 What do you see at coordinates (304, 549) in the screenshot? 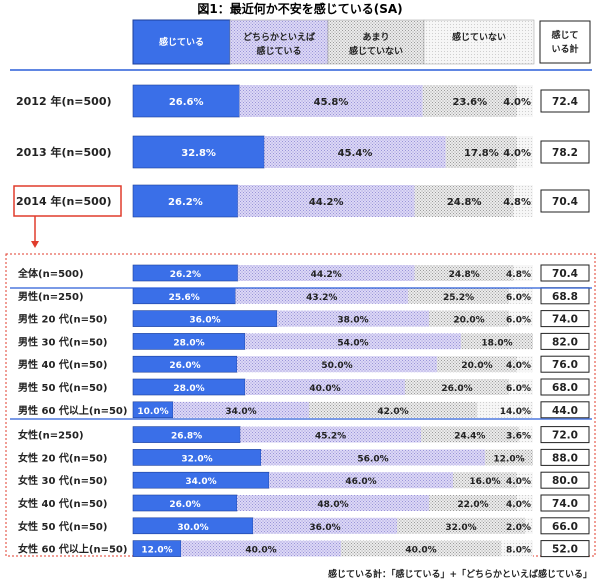
I see `breakdown-row-12: 女性 60 代以上(n=50) 12.0% 40.0% 40.0% 8.0% 52.0` at bounding box center [304, 549].